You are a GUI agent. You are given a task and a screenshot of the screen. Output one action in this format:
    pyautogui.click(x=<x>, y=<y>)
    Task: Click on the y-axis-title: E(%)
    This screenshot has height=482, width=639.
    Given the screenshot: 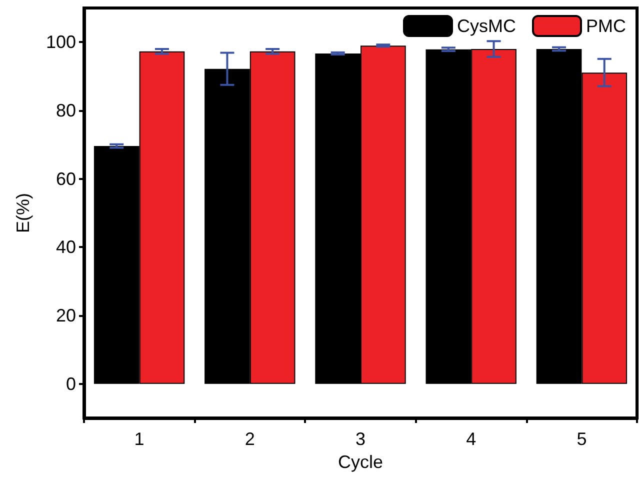 What is the action you would take?
    pyautogui.click(x=23, y=213)
    